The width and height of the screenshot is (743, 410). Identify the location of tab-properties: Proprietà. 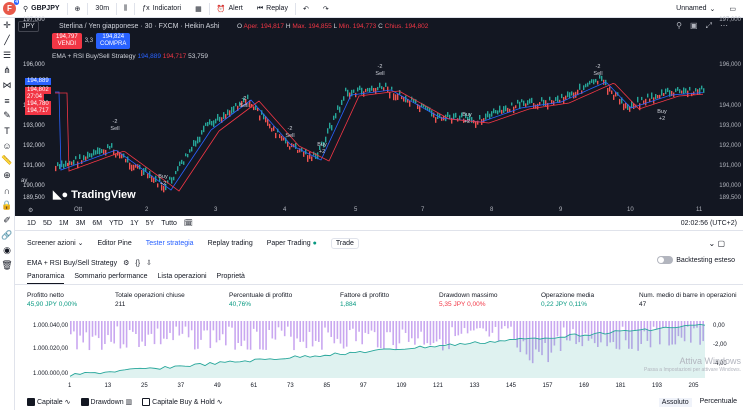
(230, 276).